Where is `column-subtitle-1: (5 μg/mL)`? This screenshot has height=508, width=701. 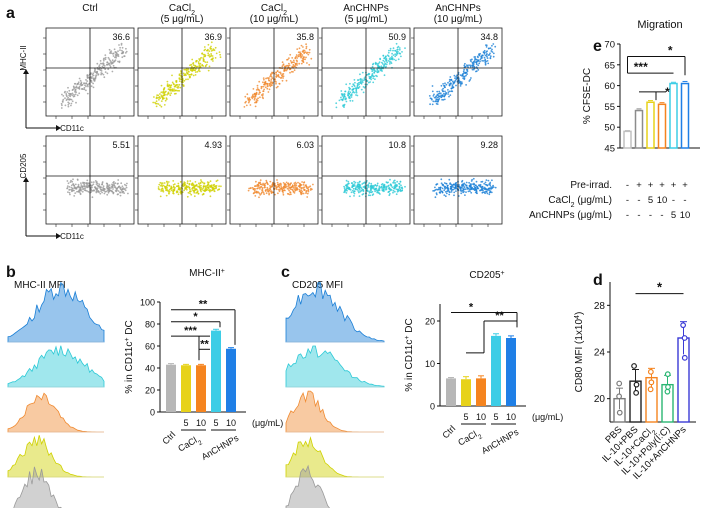
column-subtitle-1: (5 μg/mL) is located at coordinates (182, 19).